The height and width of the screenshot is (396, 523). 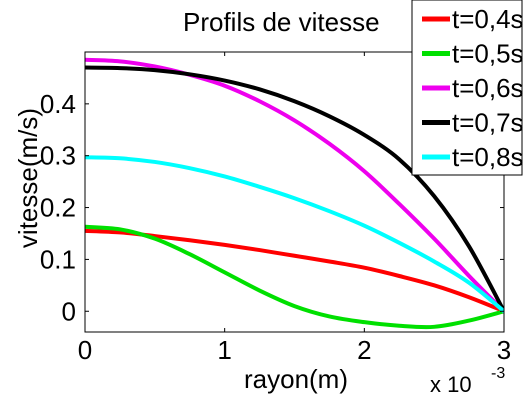 What do you see at coordinates (487, 54) in the screenshot?
I see `legend-label: t=0,5s` at bounding box center [487, 54].